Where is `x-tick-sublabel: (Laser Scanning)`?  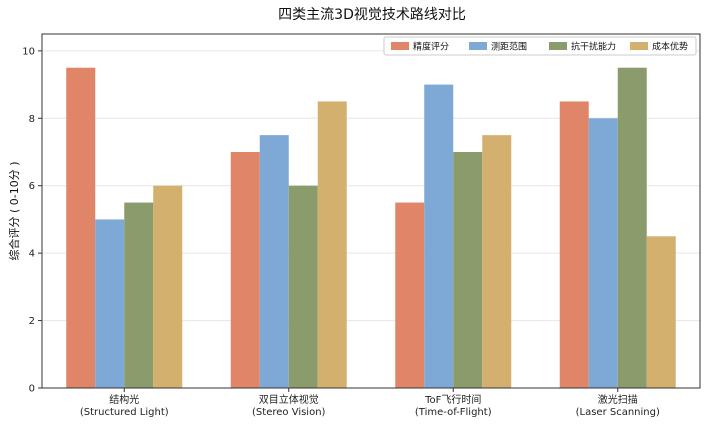
x-tick-sublabel: (Laser Scanning) is located at coordinates (618, 412).